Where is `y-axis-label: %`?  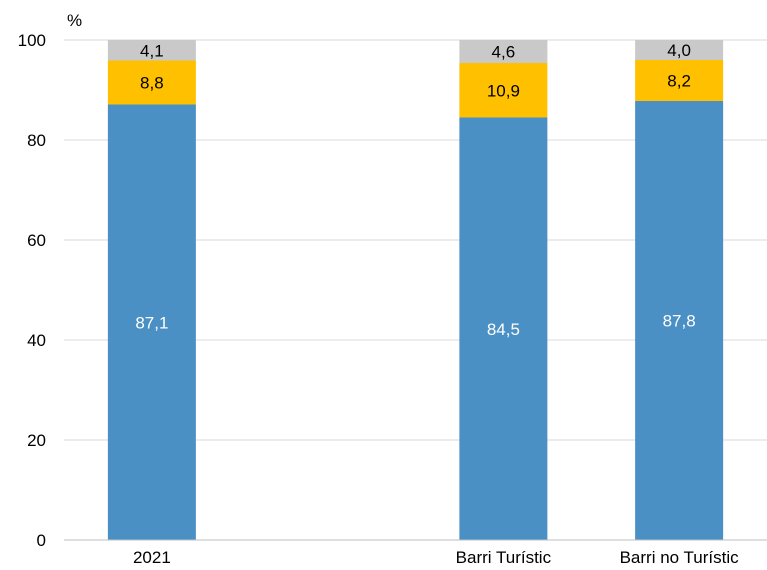
y-axis-label: % is located at coordinates (74, 20).